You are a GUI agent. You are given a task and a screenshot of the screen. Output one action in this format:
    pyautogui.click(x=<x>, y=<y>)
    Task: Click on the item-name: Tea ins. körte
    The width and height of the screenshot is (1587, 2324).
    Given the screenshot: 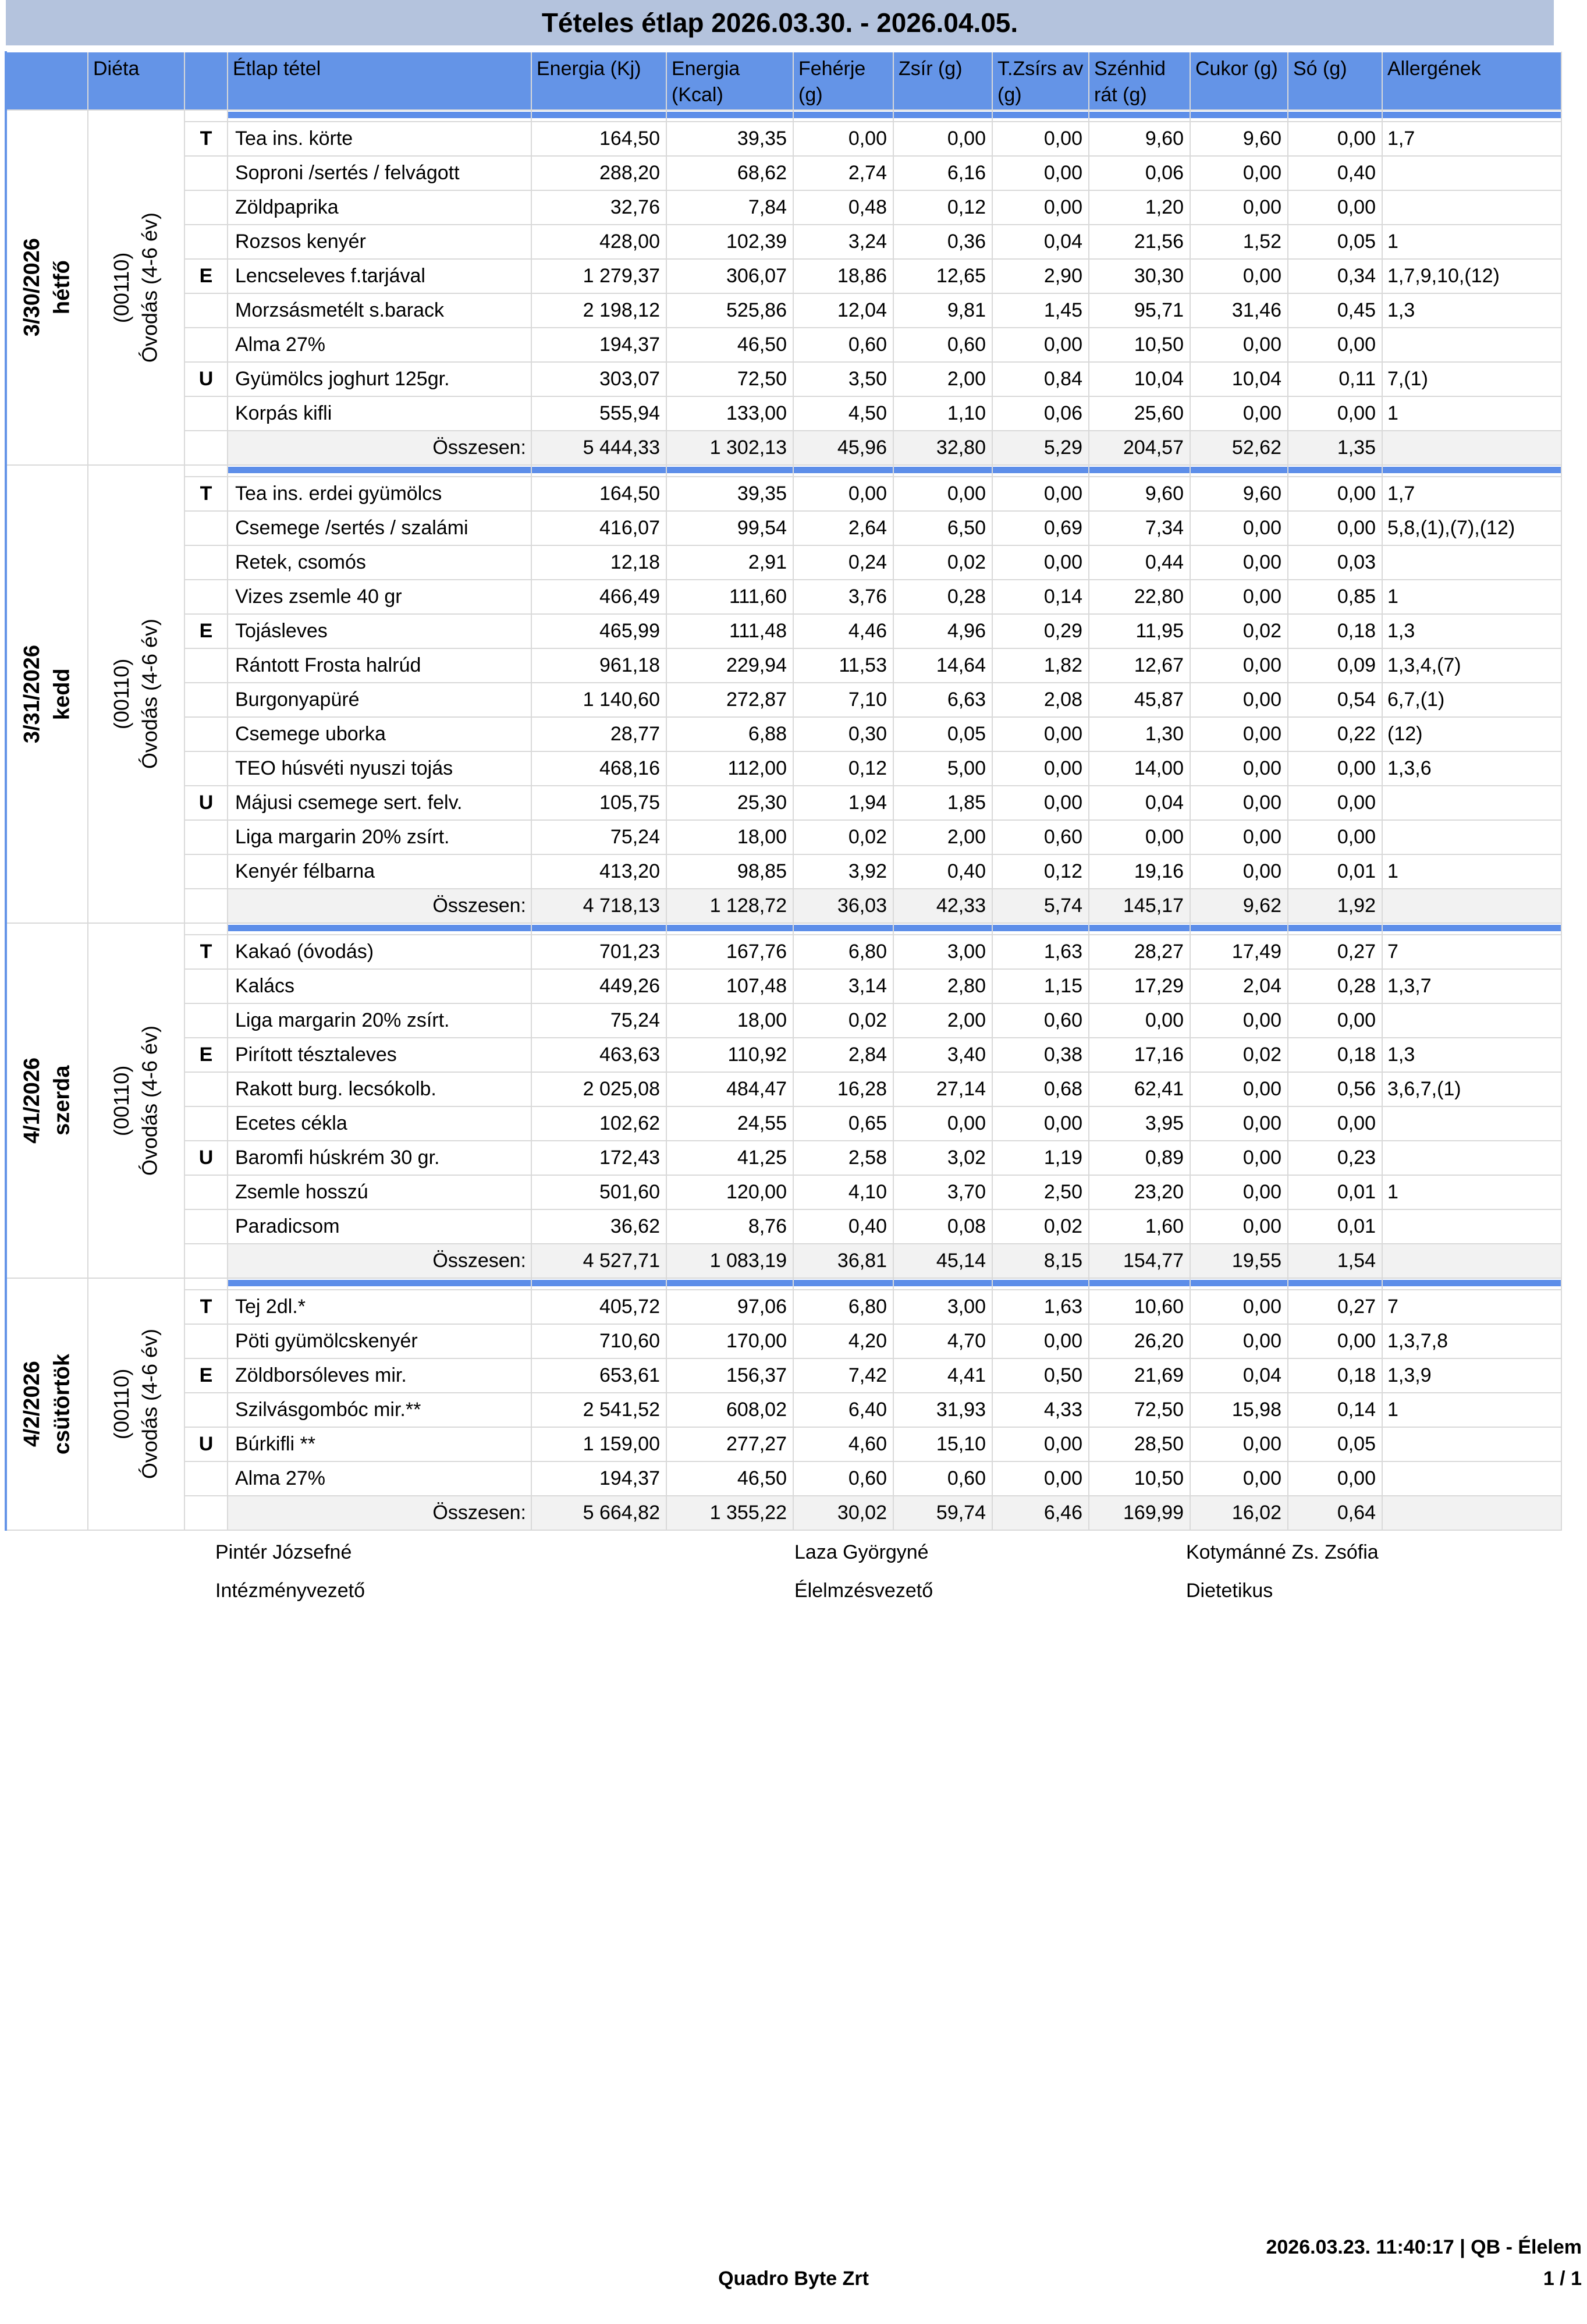 What is the action you would take?
    pyautogui.click(x=379, y=138)
    